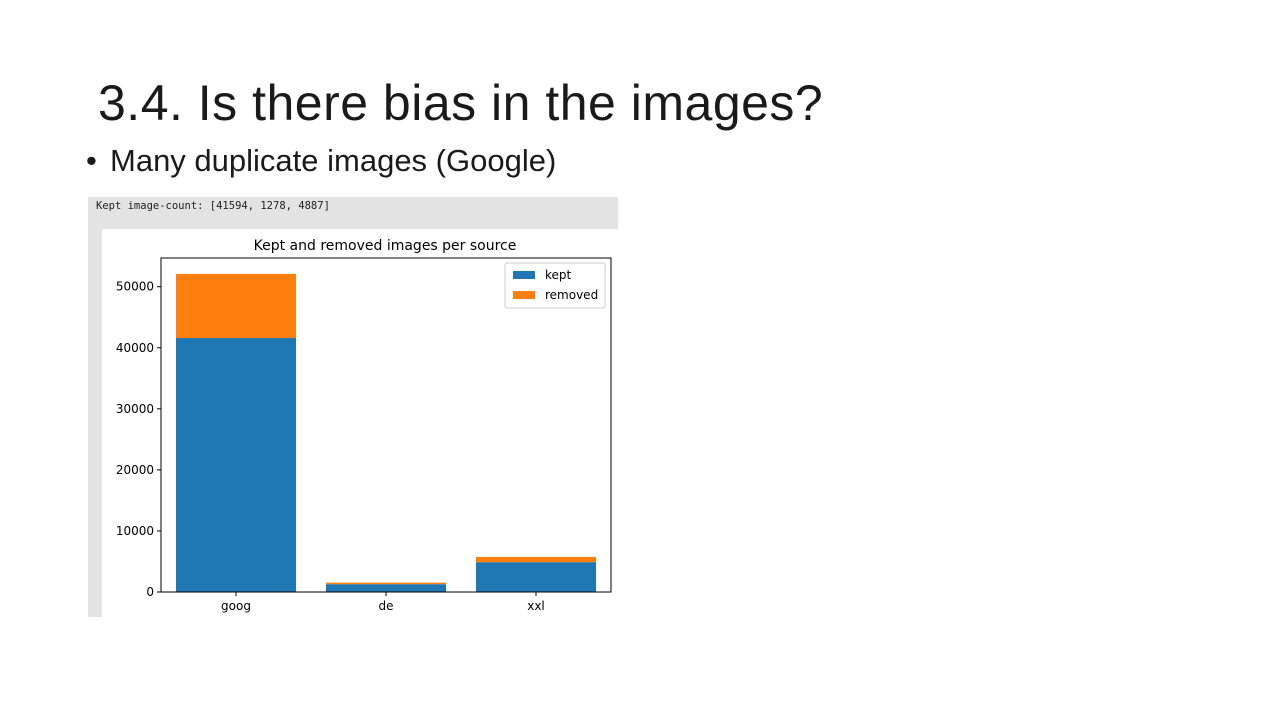  I want to click on y-tick-label: 30000, so click(135, 409).